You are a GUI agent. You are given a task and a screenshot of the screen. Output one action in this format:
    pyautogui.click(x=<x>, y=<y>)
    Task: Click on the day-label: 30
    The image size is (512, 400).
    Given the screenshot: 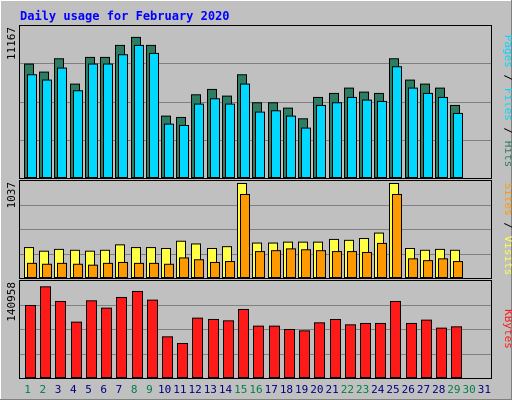 What is the action you would take?
    pyautogui.click(x=469, y=389)
    